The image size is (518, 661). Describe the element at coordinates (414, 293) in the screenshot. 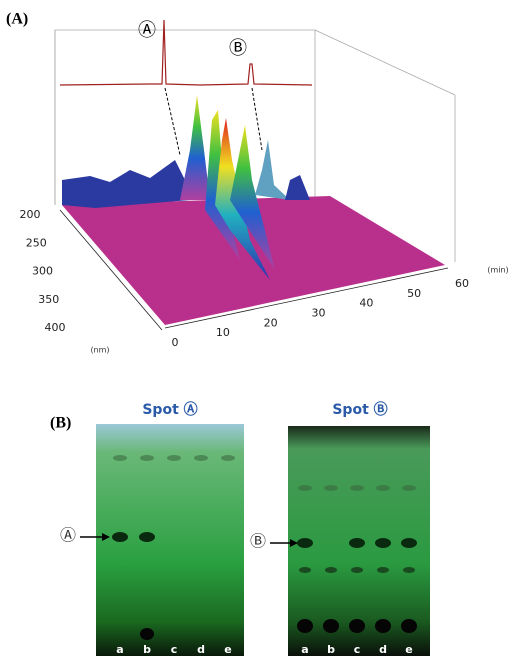

I see `time-tick: 50` at that location.